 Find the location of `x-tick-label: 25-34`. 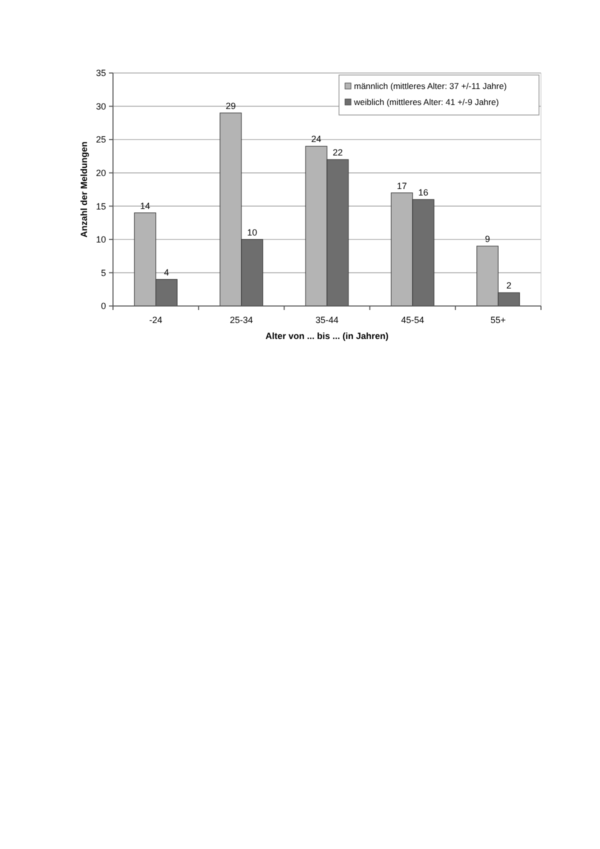

x-tick-label: 25-34 is located at coordinates (241, 320).